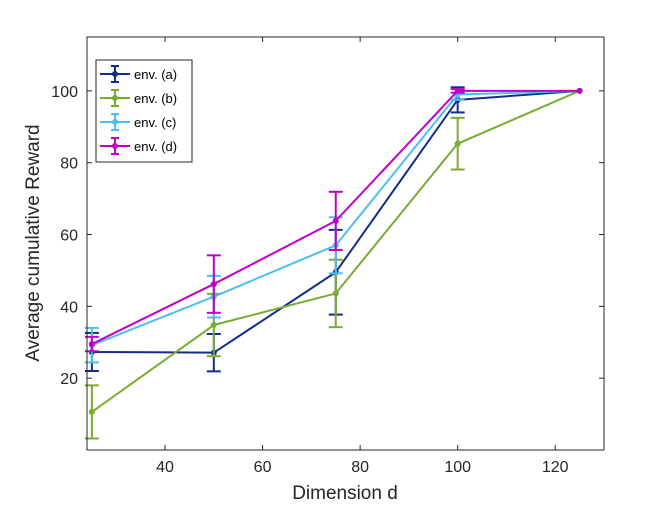 Image resolution: width=664 pixels, height=505 pixels. What do you see at coordinates (69, 236) in the screenshot?
I see `y-tick-label-60: 60` at bounding box center [69, 236].